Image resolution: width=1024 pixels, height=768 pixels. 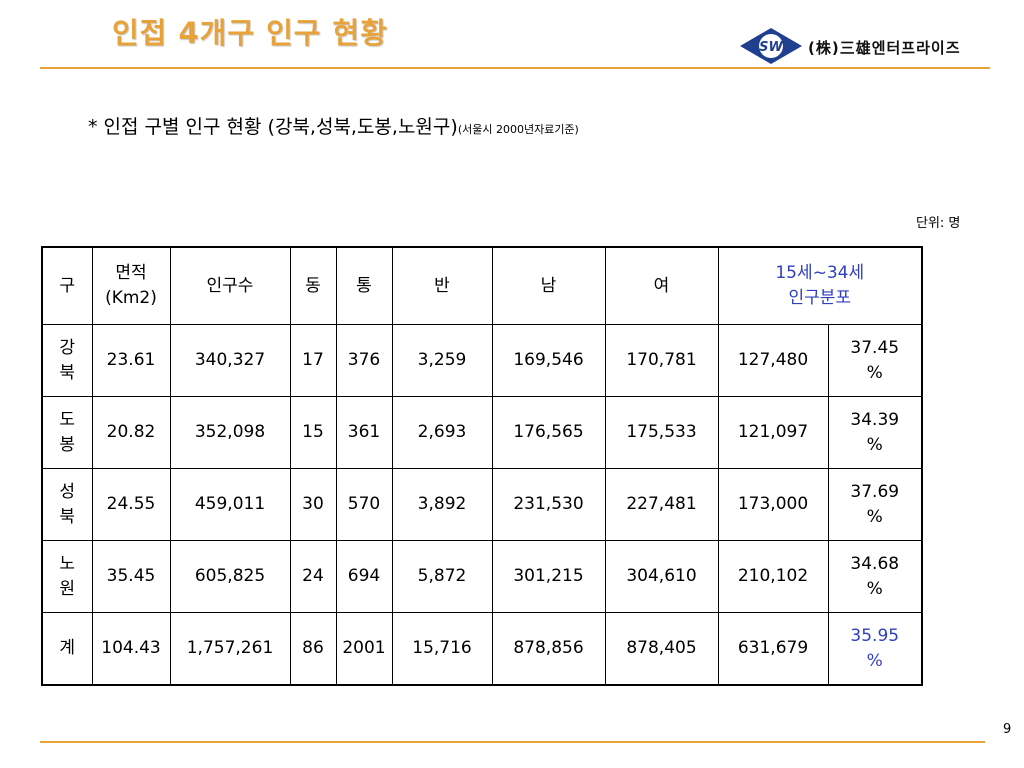 What do you see at coordinates (67, 285) in the screenshot?
I see `header-gu: 구` at bounding box center [67, 285].